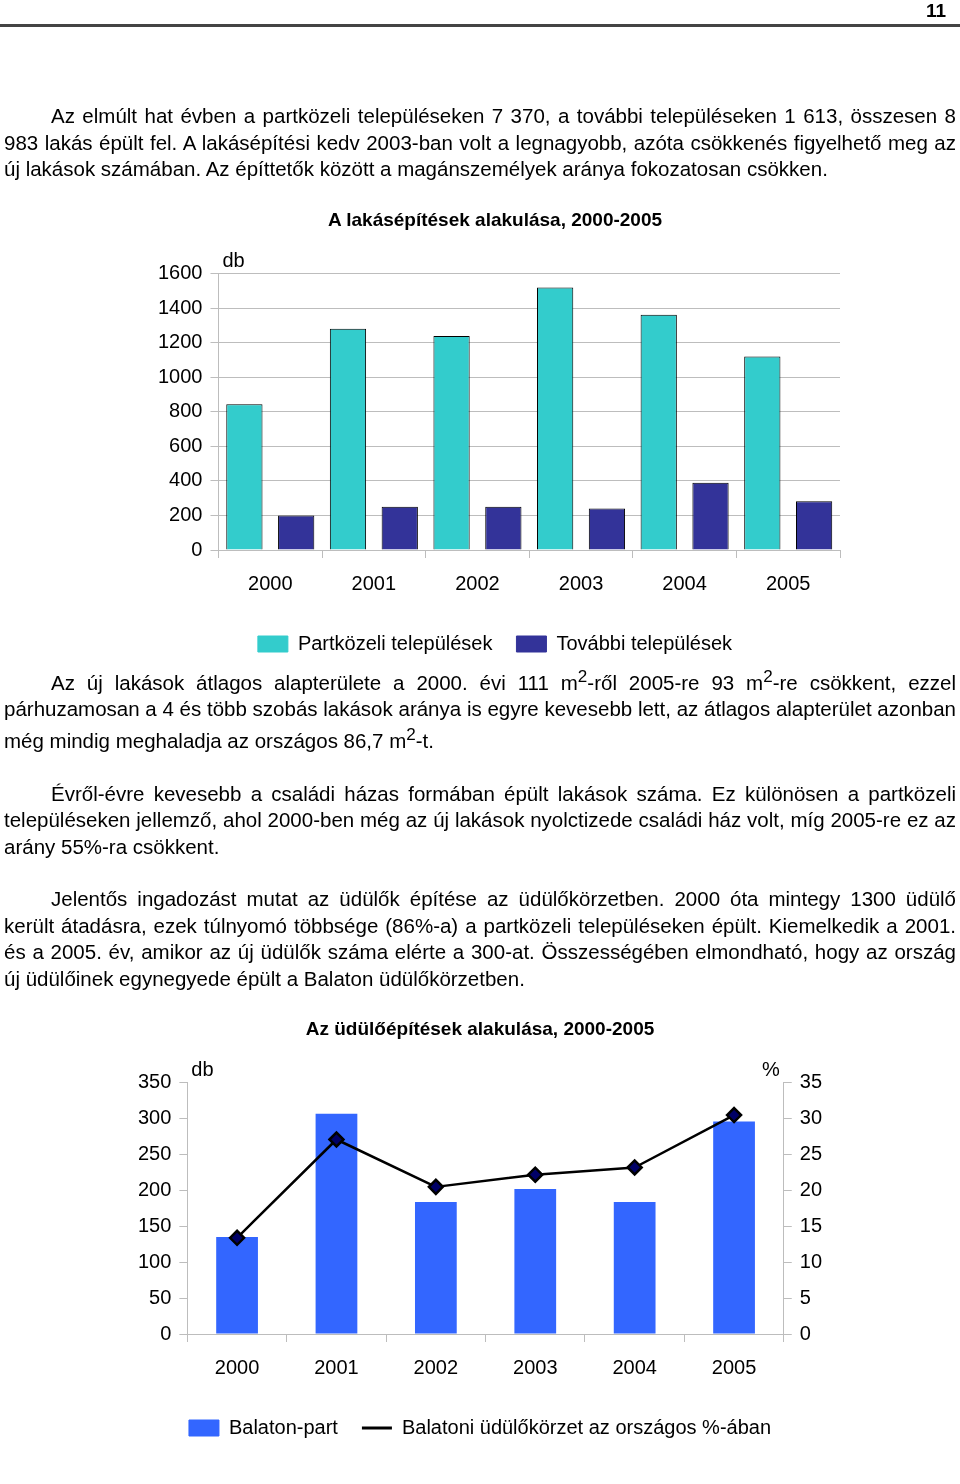 The width and height of the screenshot is (960, 1484). Describe the element at coordinates (586, 1426) in the screenshot. I see `legend-label: Balatoni üdülőkörzet az országos %-ában` at that location.